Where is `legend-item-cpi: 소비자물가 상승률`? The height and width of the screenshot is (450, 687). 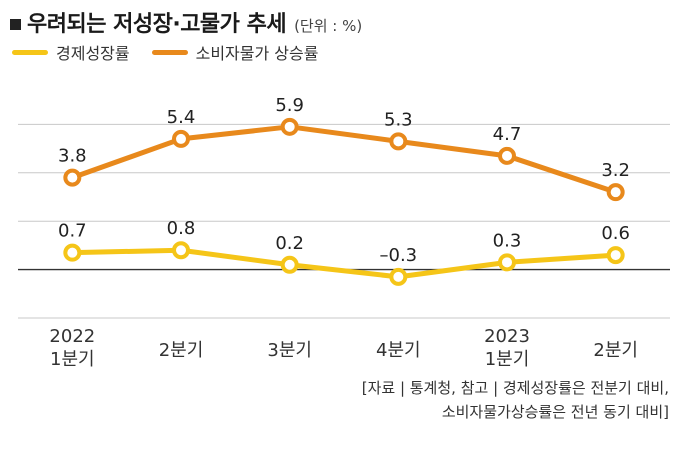 legend-item-cpi: 소비자물가 상승률 is located at coordinates (235, 52).